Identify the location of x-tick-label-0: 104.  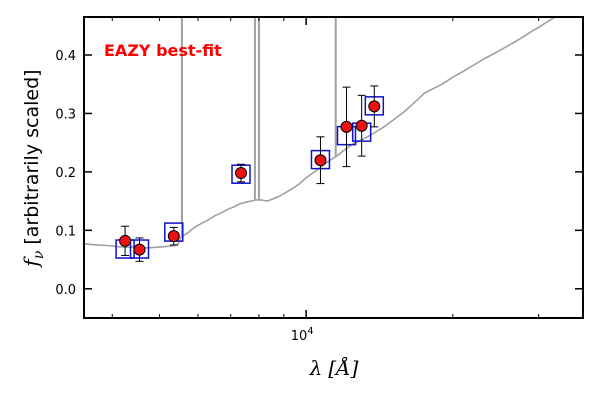
(302, 335).